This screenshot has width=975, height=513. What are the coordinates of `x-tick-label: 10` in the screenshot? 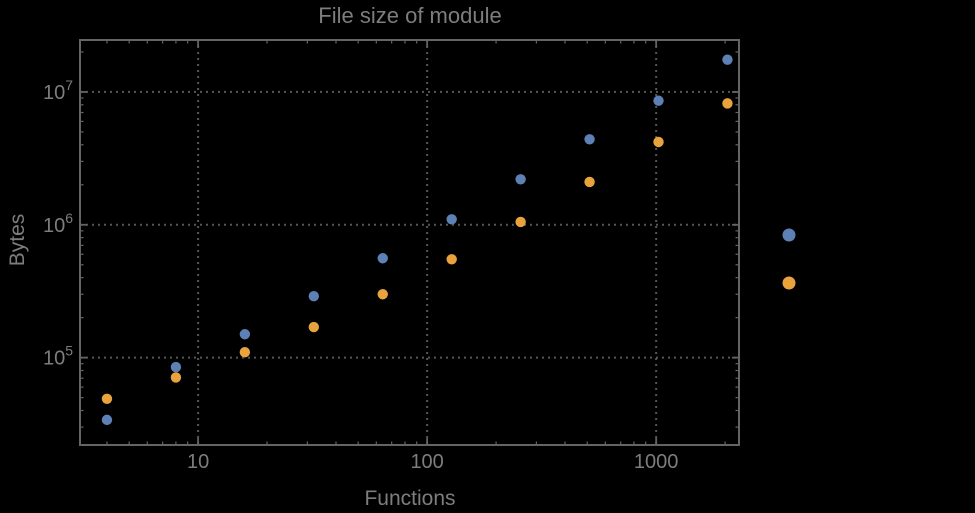 It's located at (198, 462).